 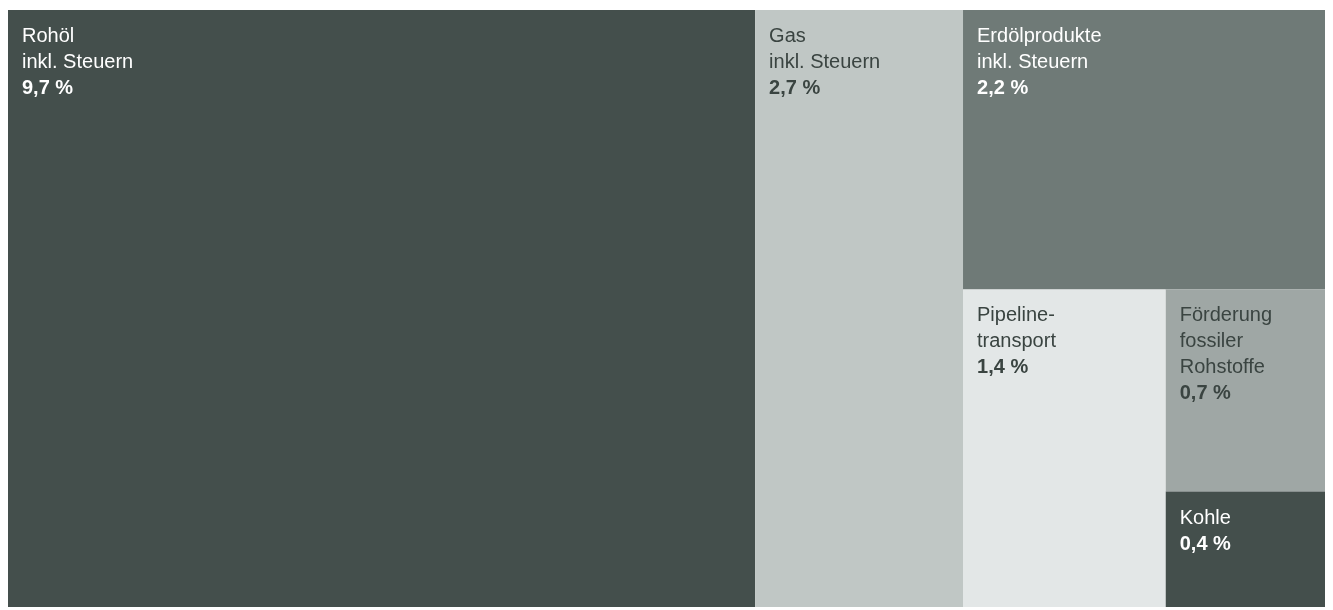 What do you see at coordinates (48, 87) in the screenshot?
I see `data-label: 9,7 %` at bounding box center [48, 87].